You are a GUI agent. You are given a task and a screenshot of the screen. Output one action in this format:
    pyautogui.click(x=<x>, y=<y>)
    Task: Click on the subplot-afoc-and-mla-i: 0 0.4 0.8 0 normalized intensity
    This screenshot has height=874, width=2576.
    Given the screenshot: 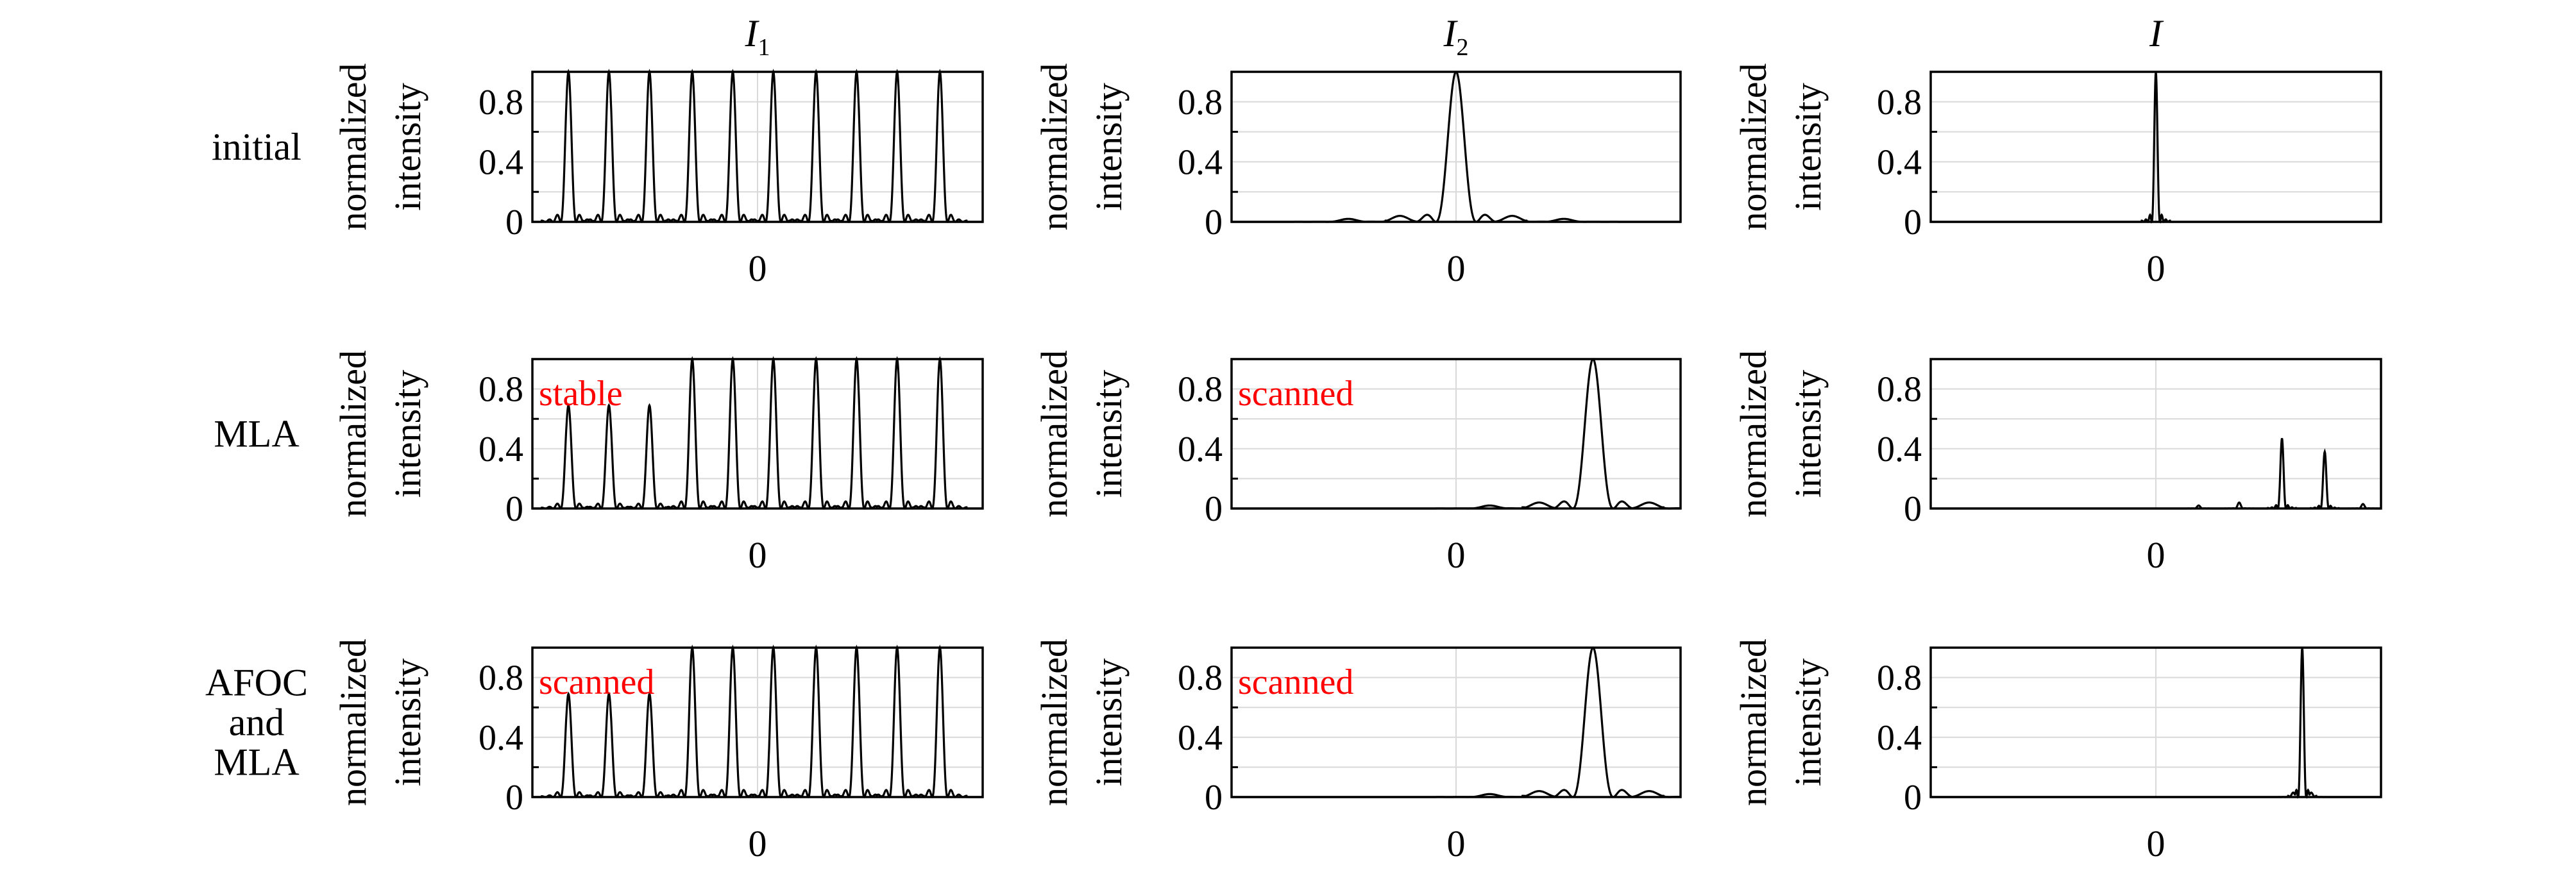 What is the action you would take?
    pyautogui.click(x=2057, y=751)
    